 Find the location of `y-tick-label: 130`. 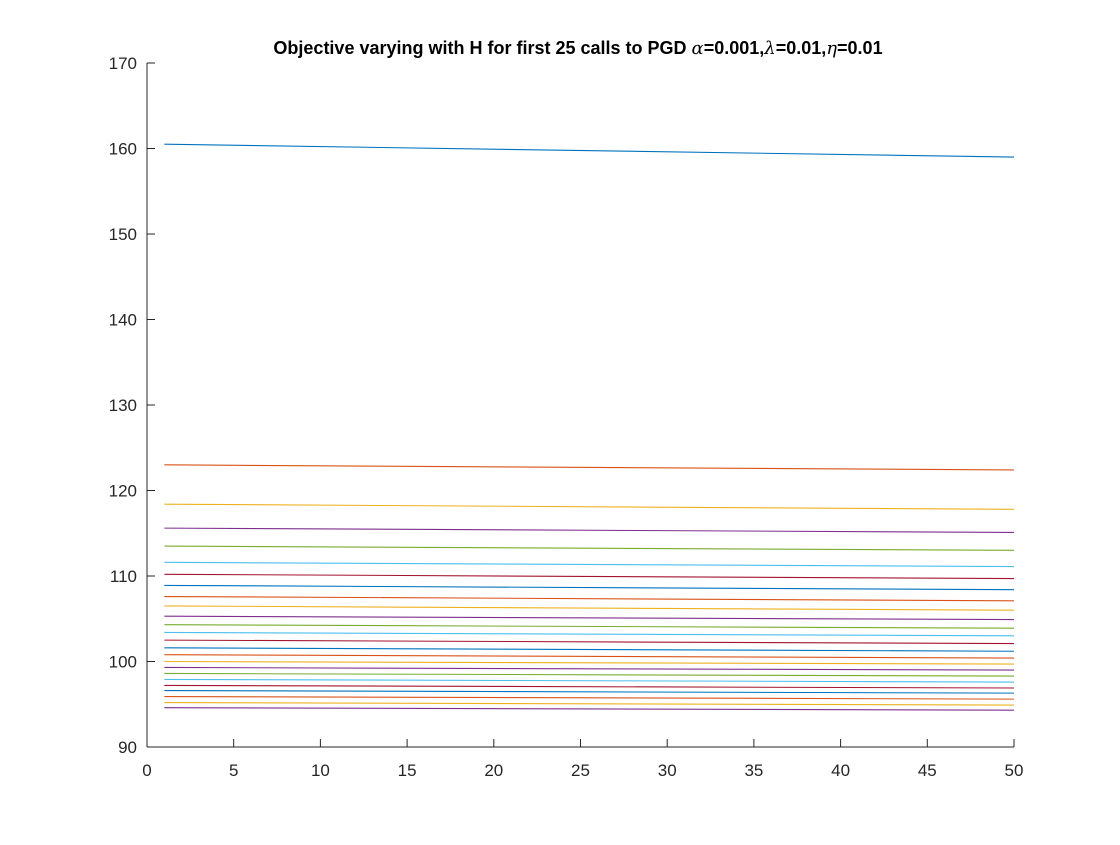

y-tick-label: 130 is located at coordinates (123, 405).